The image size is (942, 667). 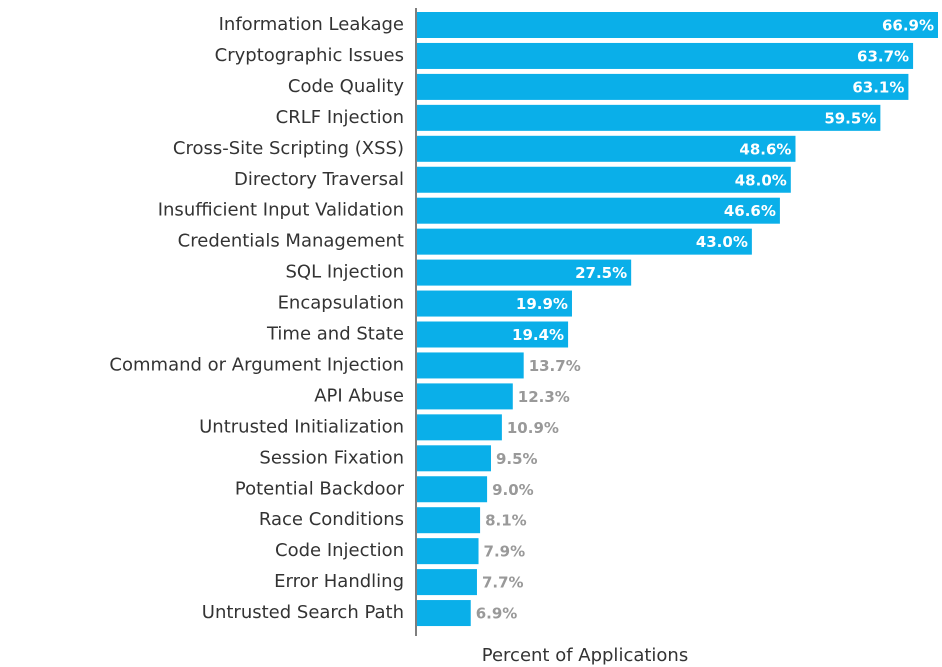 I want to click on category-label: Race Conditions, so click(x=331, y=519).